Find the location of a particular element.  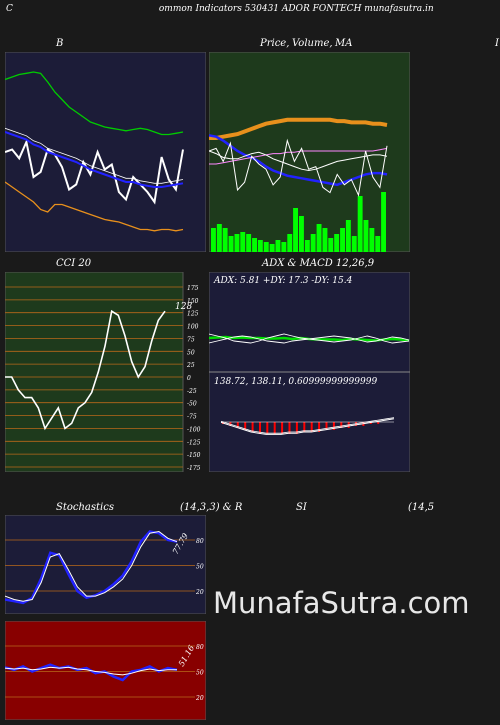

cci-tick-label: 100 is located at coordinates (193, 327).